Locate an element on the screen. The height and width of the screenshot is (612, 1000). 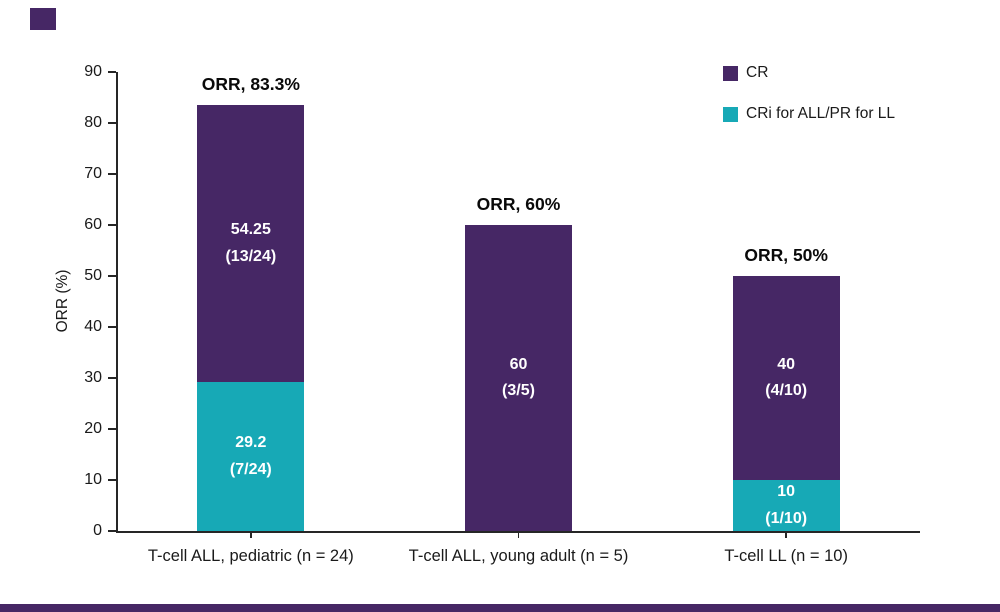
legend-item-cri-pr: CRi for ALL/PR for LL is located at coordinates (809, 114).